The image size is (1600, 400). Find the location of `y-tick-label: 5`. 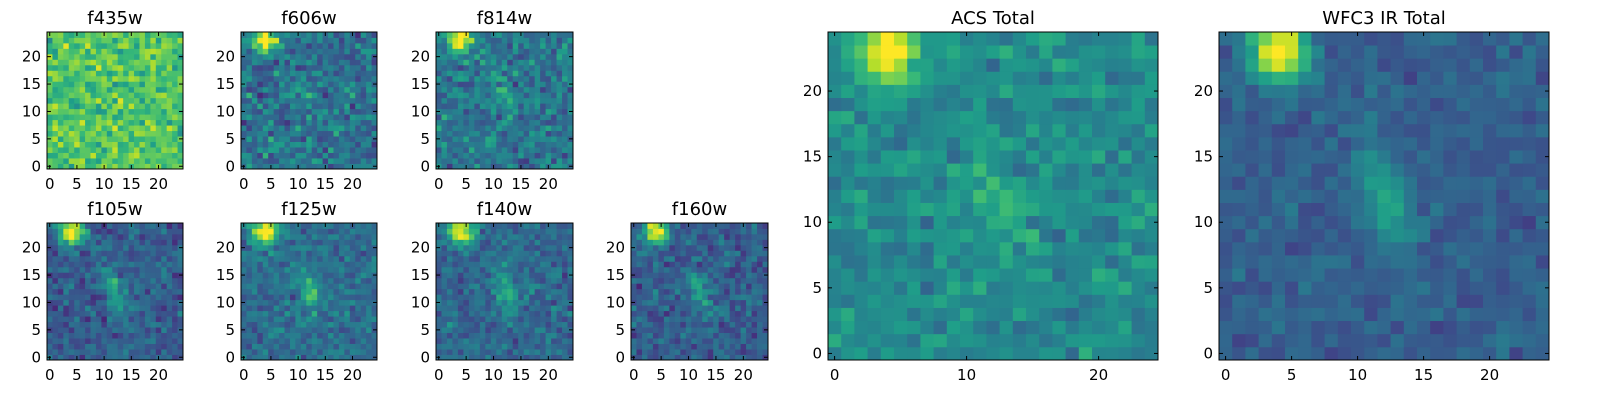

y-tick-label: 5 is located at coordinates (230, 139).